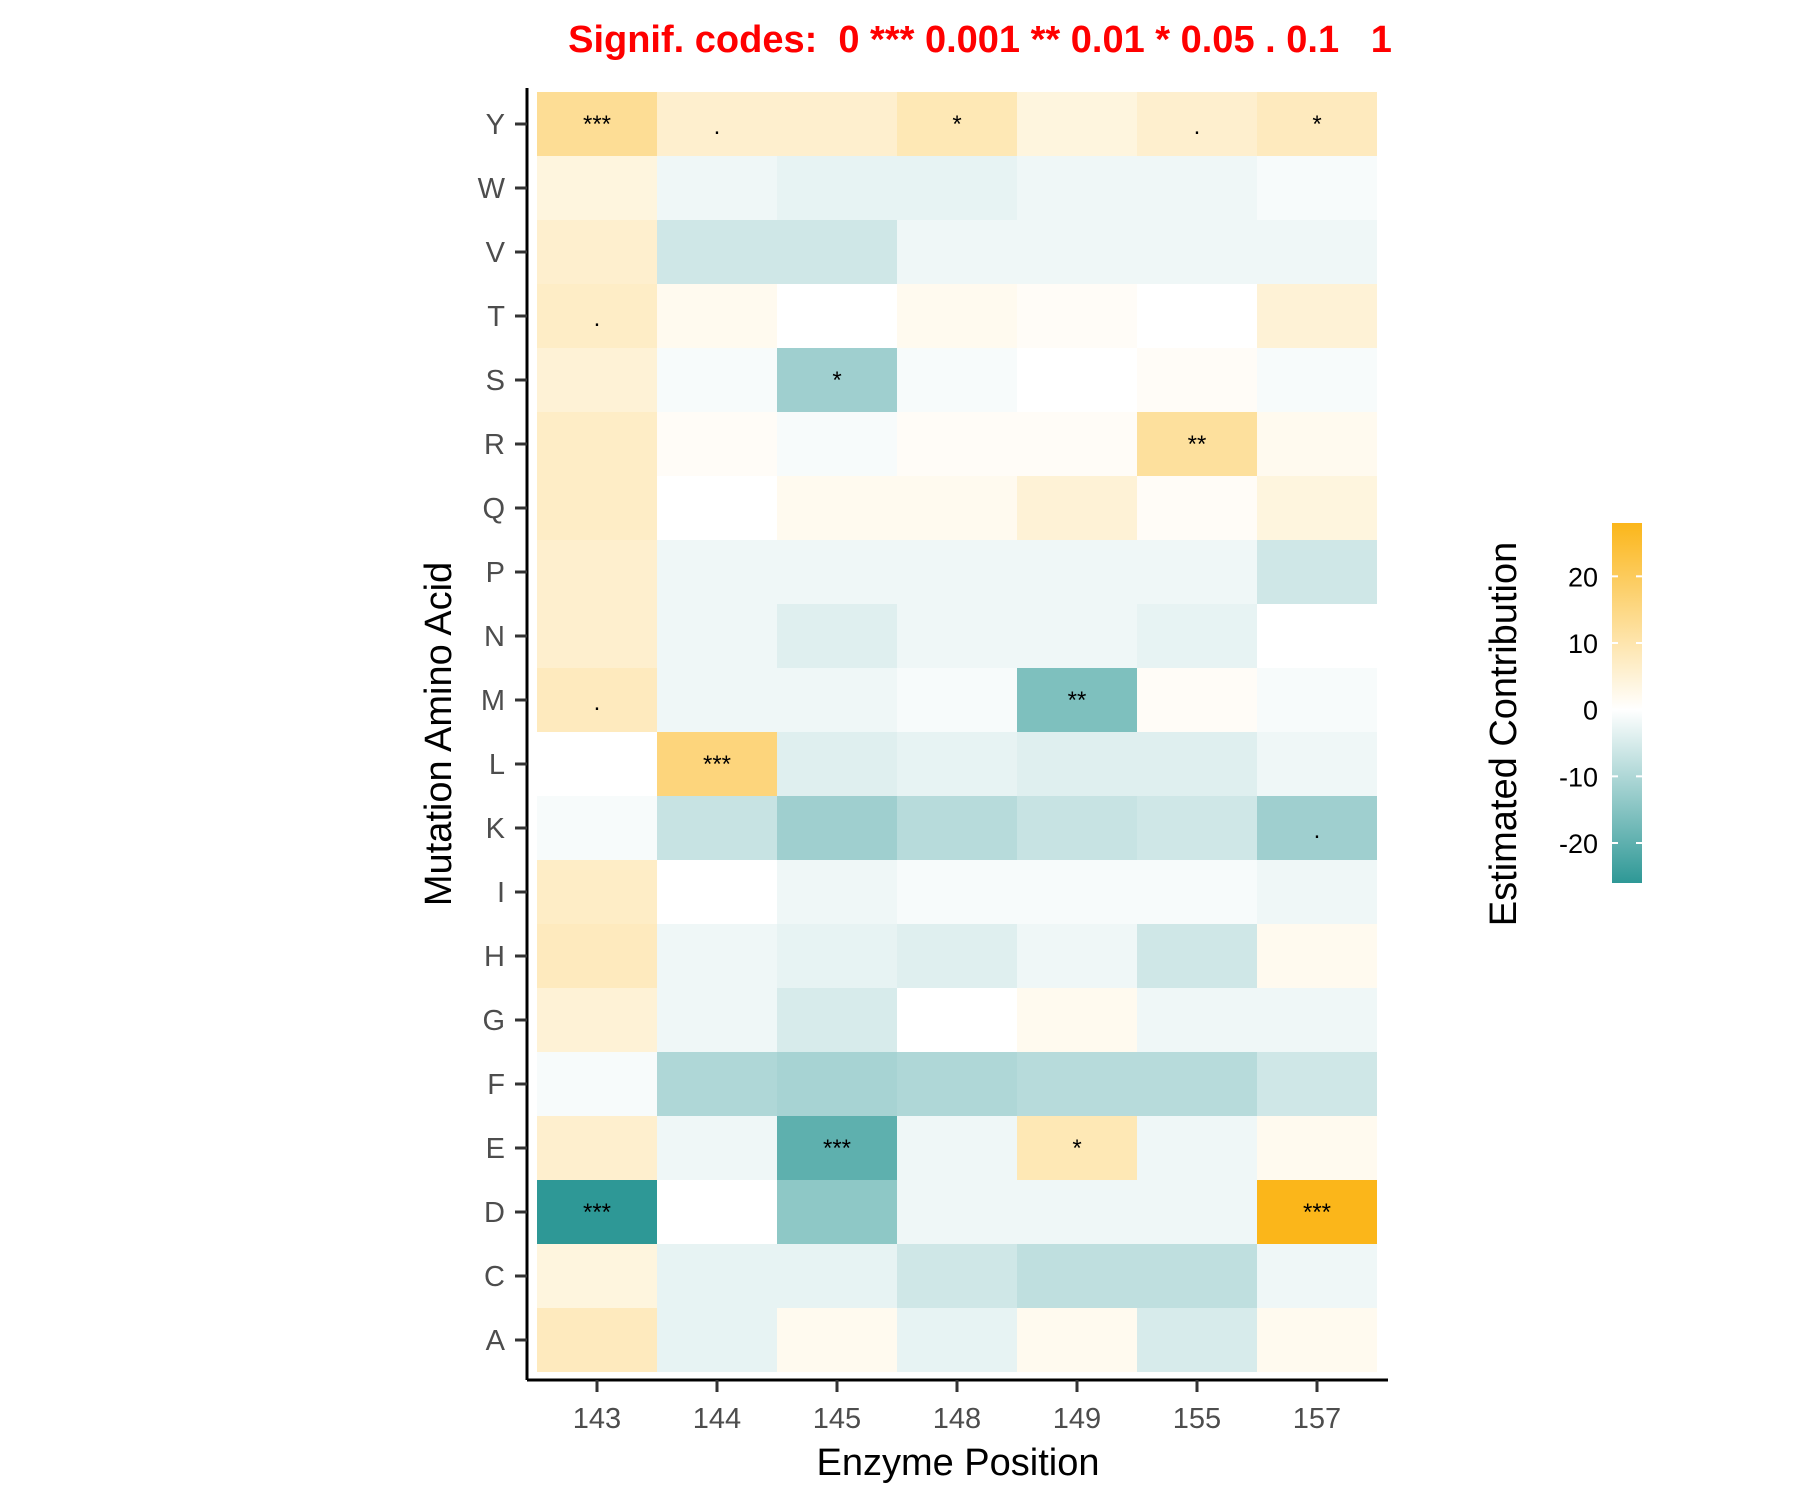 Image resolution: width=1800 pixels, height=1500 pixels. What do you see at coordinates (501, 893) in the screenshot?
I see `y-tick-label: I` at bounding box center [501, 893].